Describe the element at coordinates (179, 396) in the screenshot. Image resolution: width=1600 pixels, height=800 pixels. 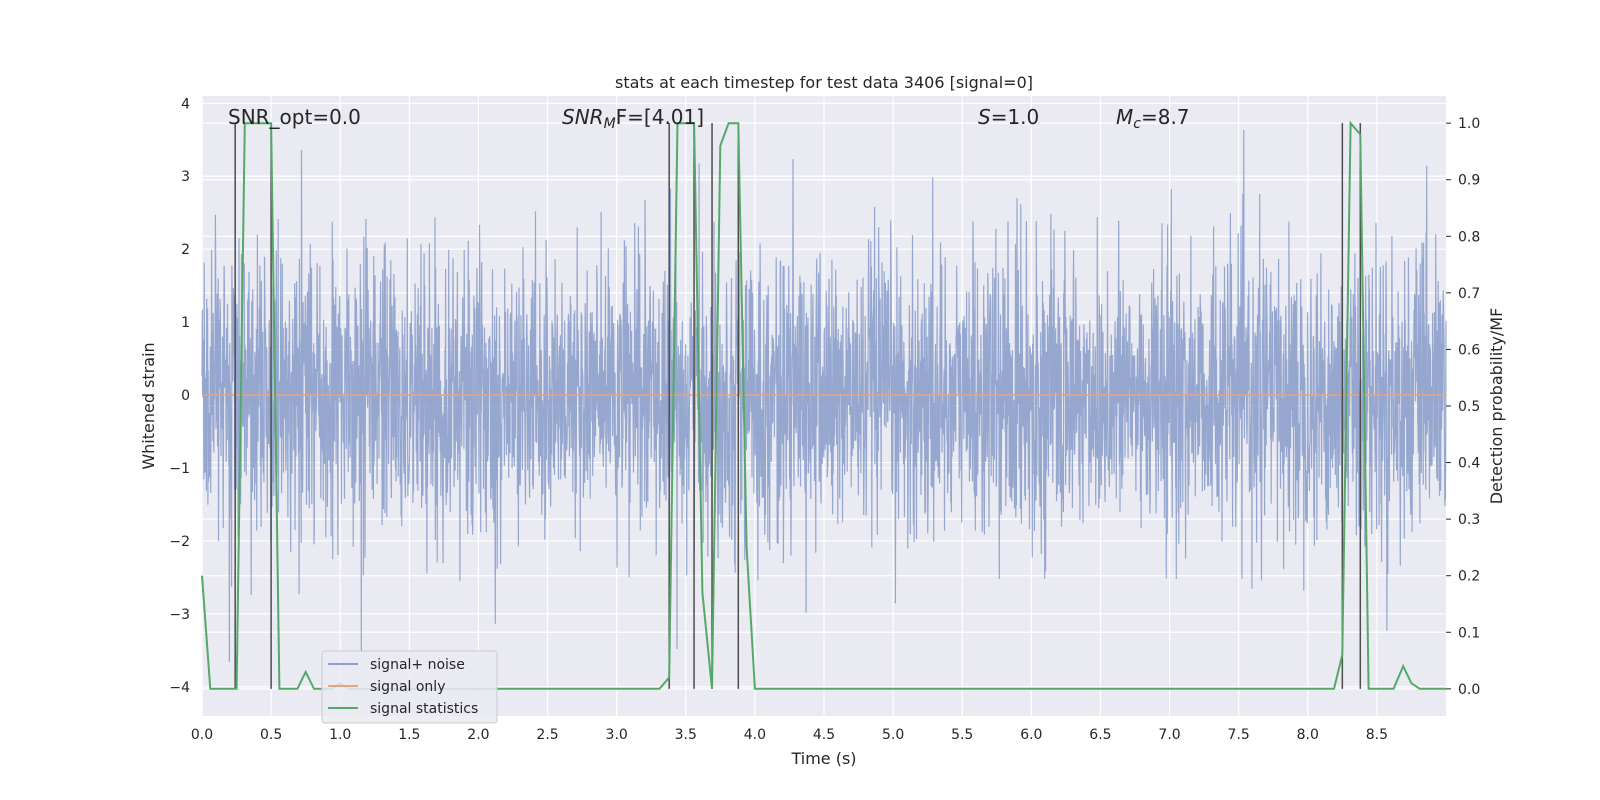
I see `y-tick-labels: 4 3 2 1 0 −1 −2 −3 −4` at that location.